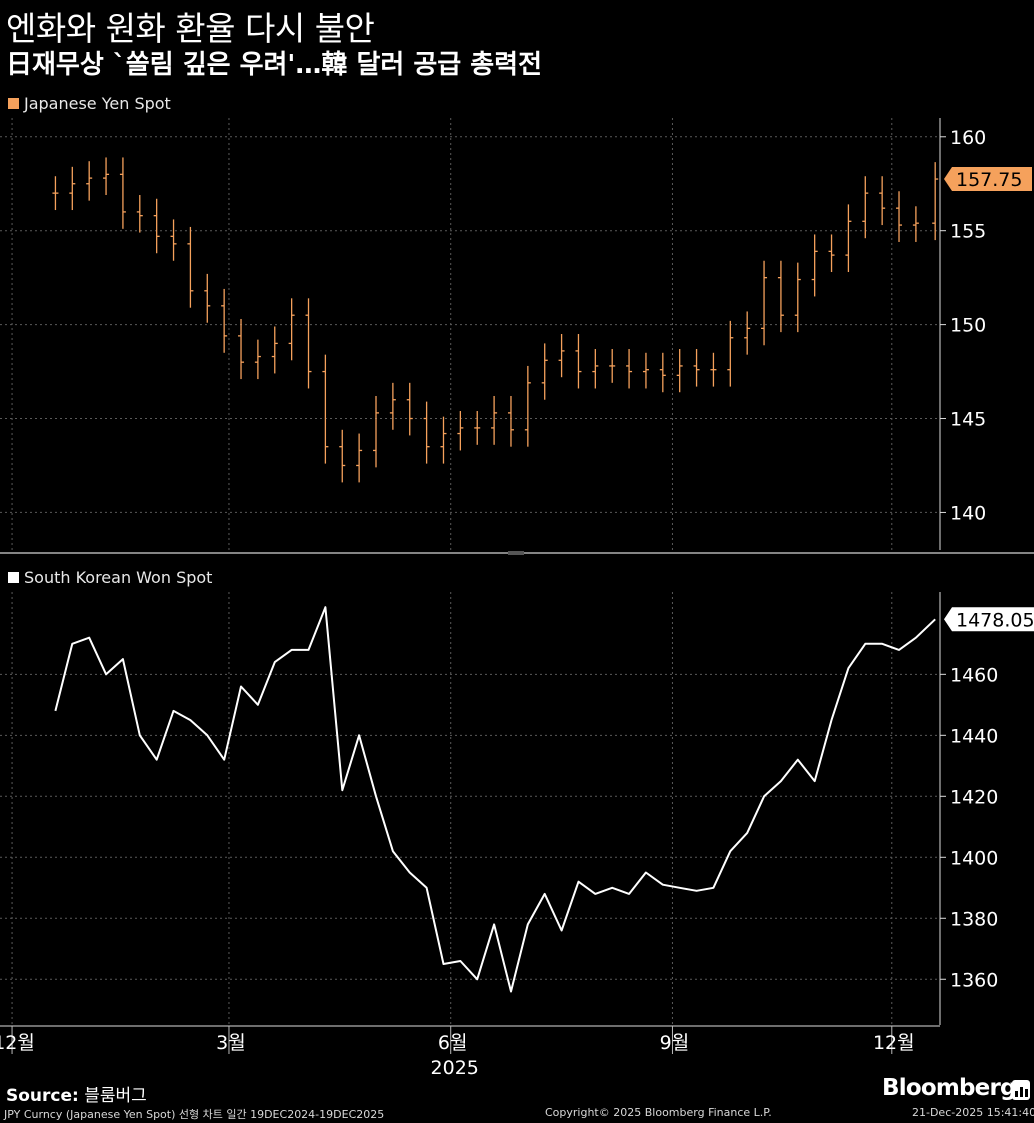  I want to click on won-ytick-label-4: 1440, so click(974, 736).